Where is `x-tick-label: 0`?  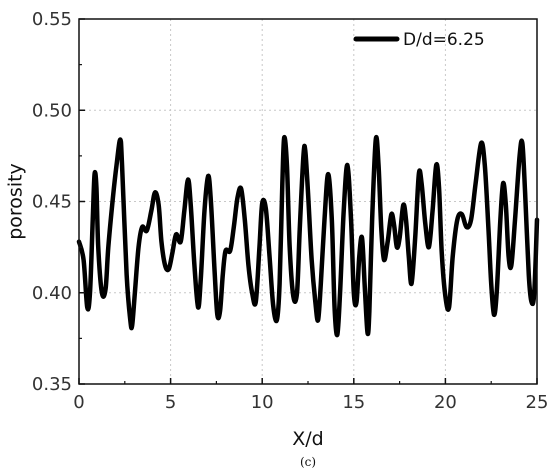 x-tick-label: 0 is located at coordinates (78, 402).